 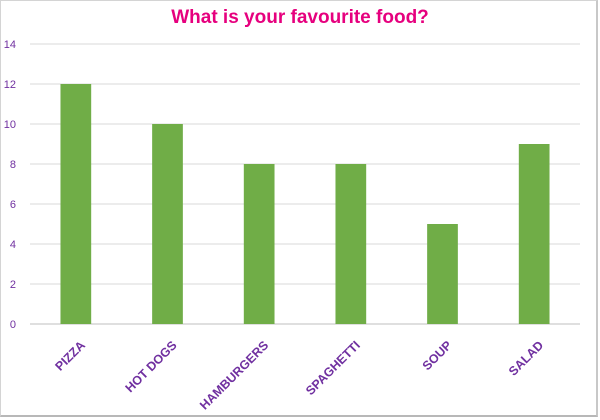 What do you see at coordinates (151, 366) in the screenshot?
I see `x-tick-label: HOT DOGS` at bounding box center [151, 366].